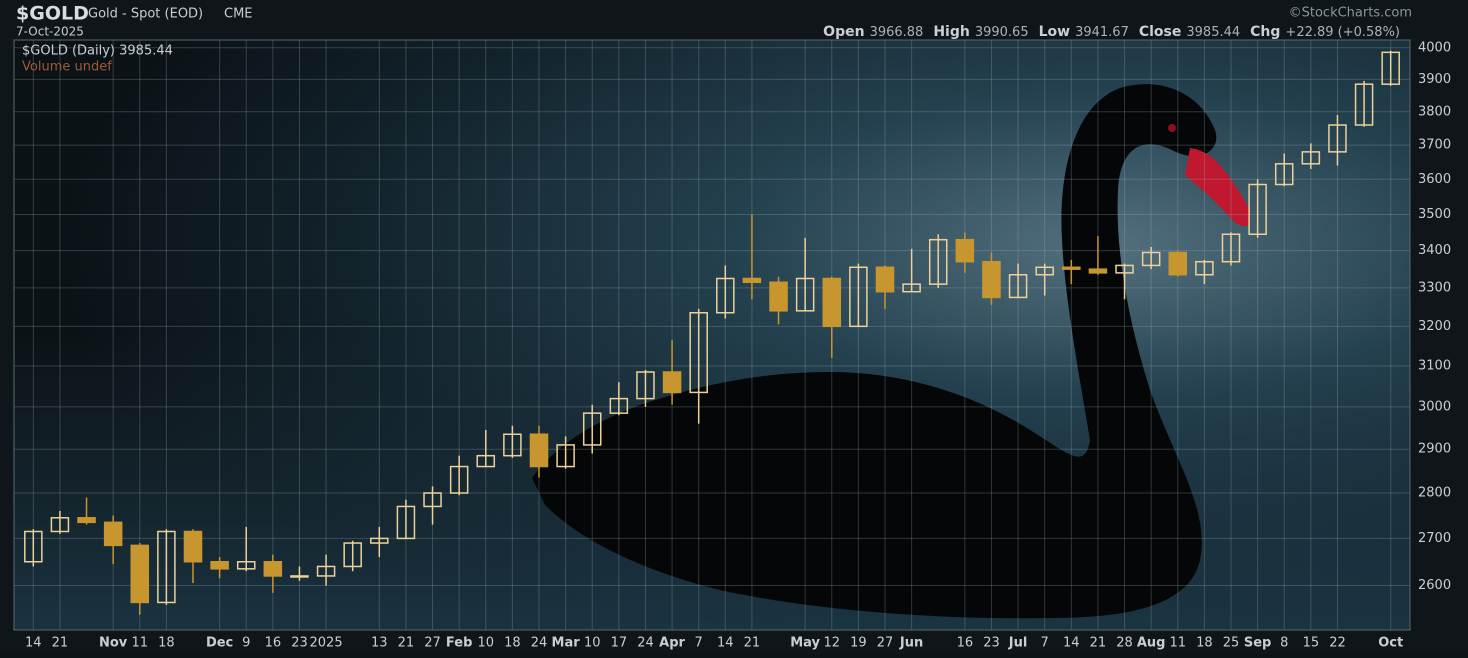 The width and height of the screenshot is (1468, 658). Describe the element at coordinates (951, 32) in the screenshot. I see `summary-label: High` at that location.